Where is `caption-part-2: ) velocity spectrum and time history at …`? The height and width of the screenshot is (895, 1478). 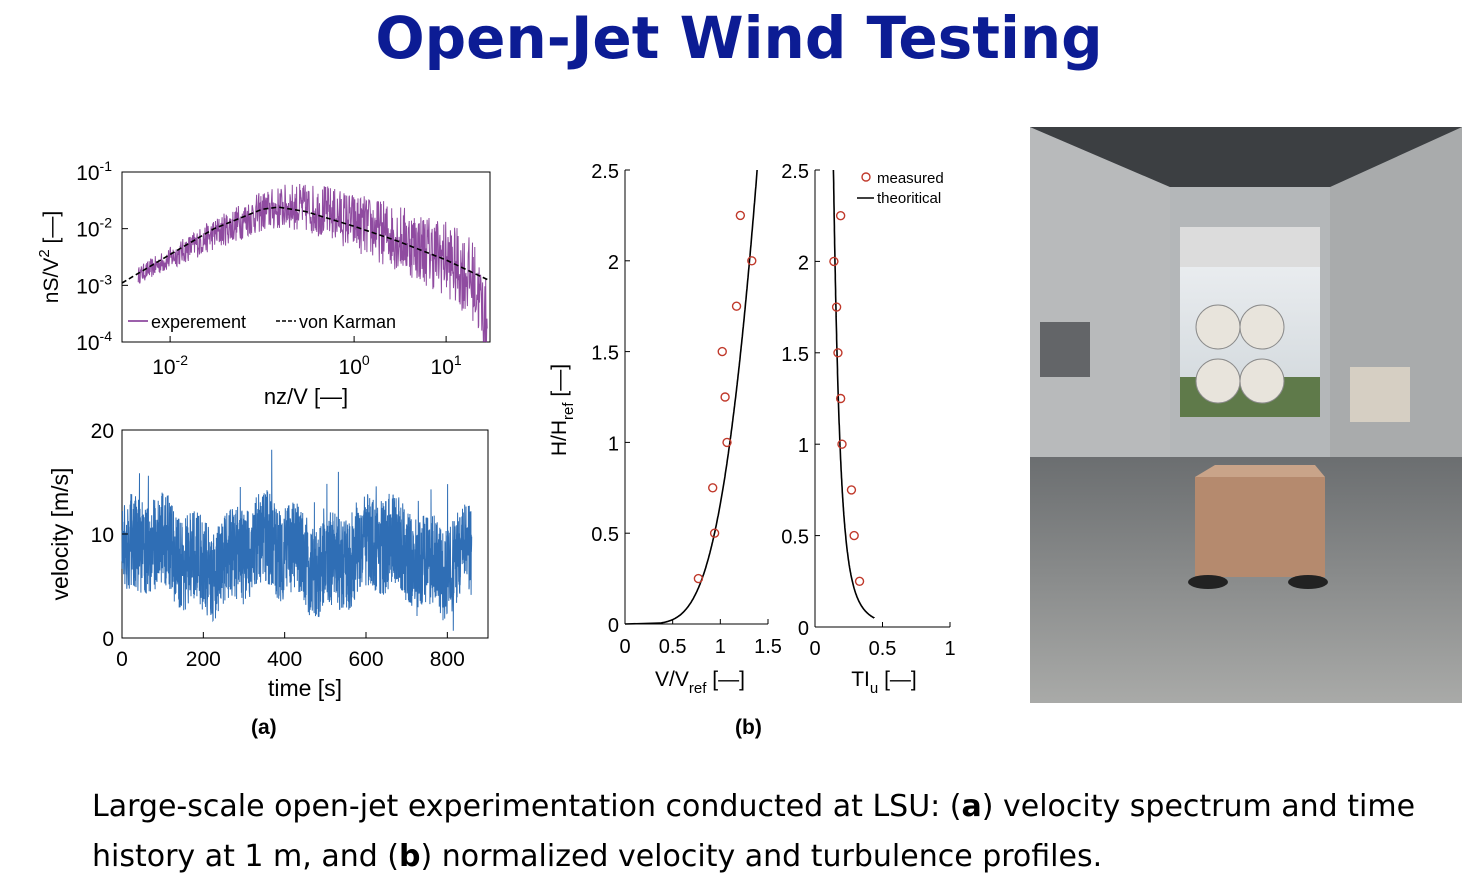
caption-part-2: ) velocity spectrum and time history at … is located at coordinates (754, 831).